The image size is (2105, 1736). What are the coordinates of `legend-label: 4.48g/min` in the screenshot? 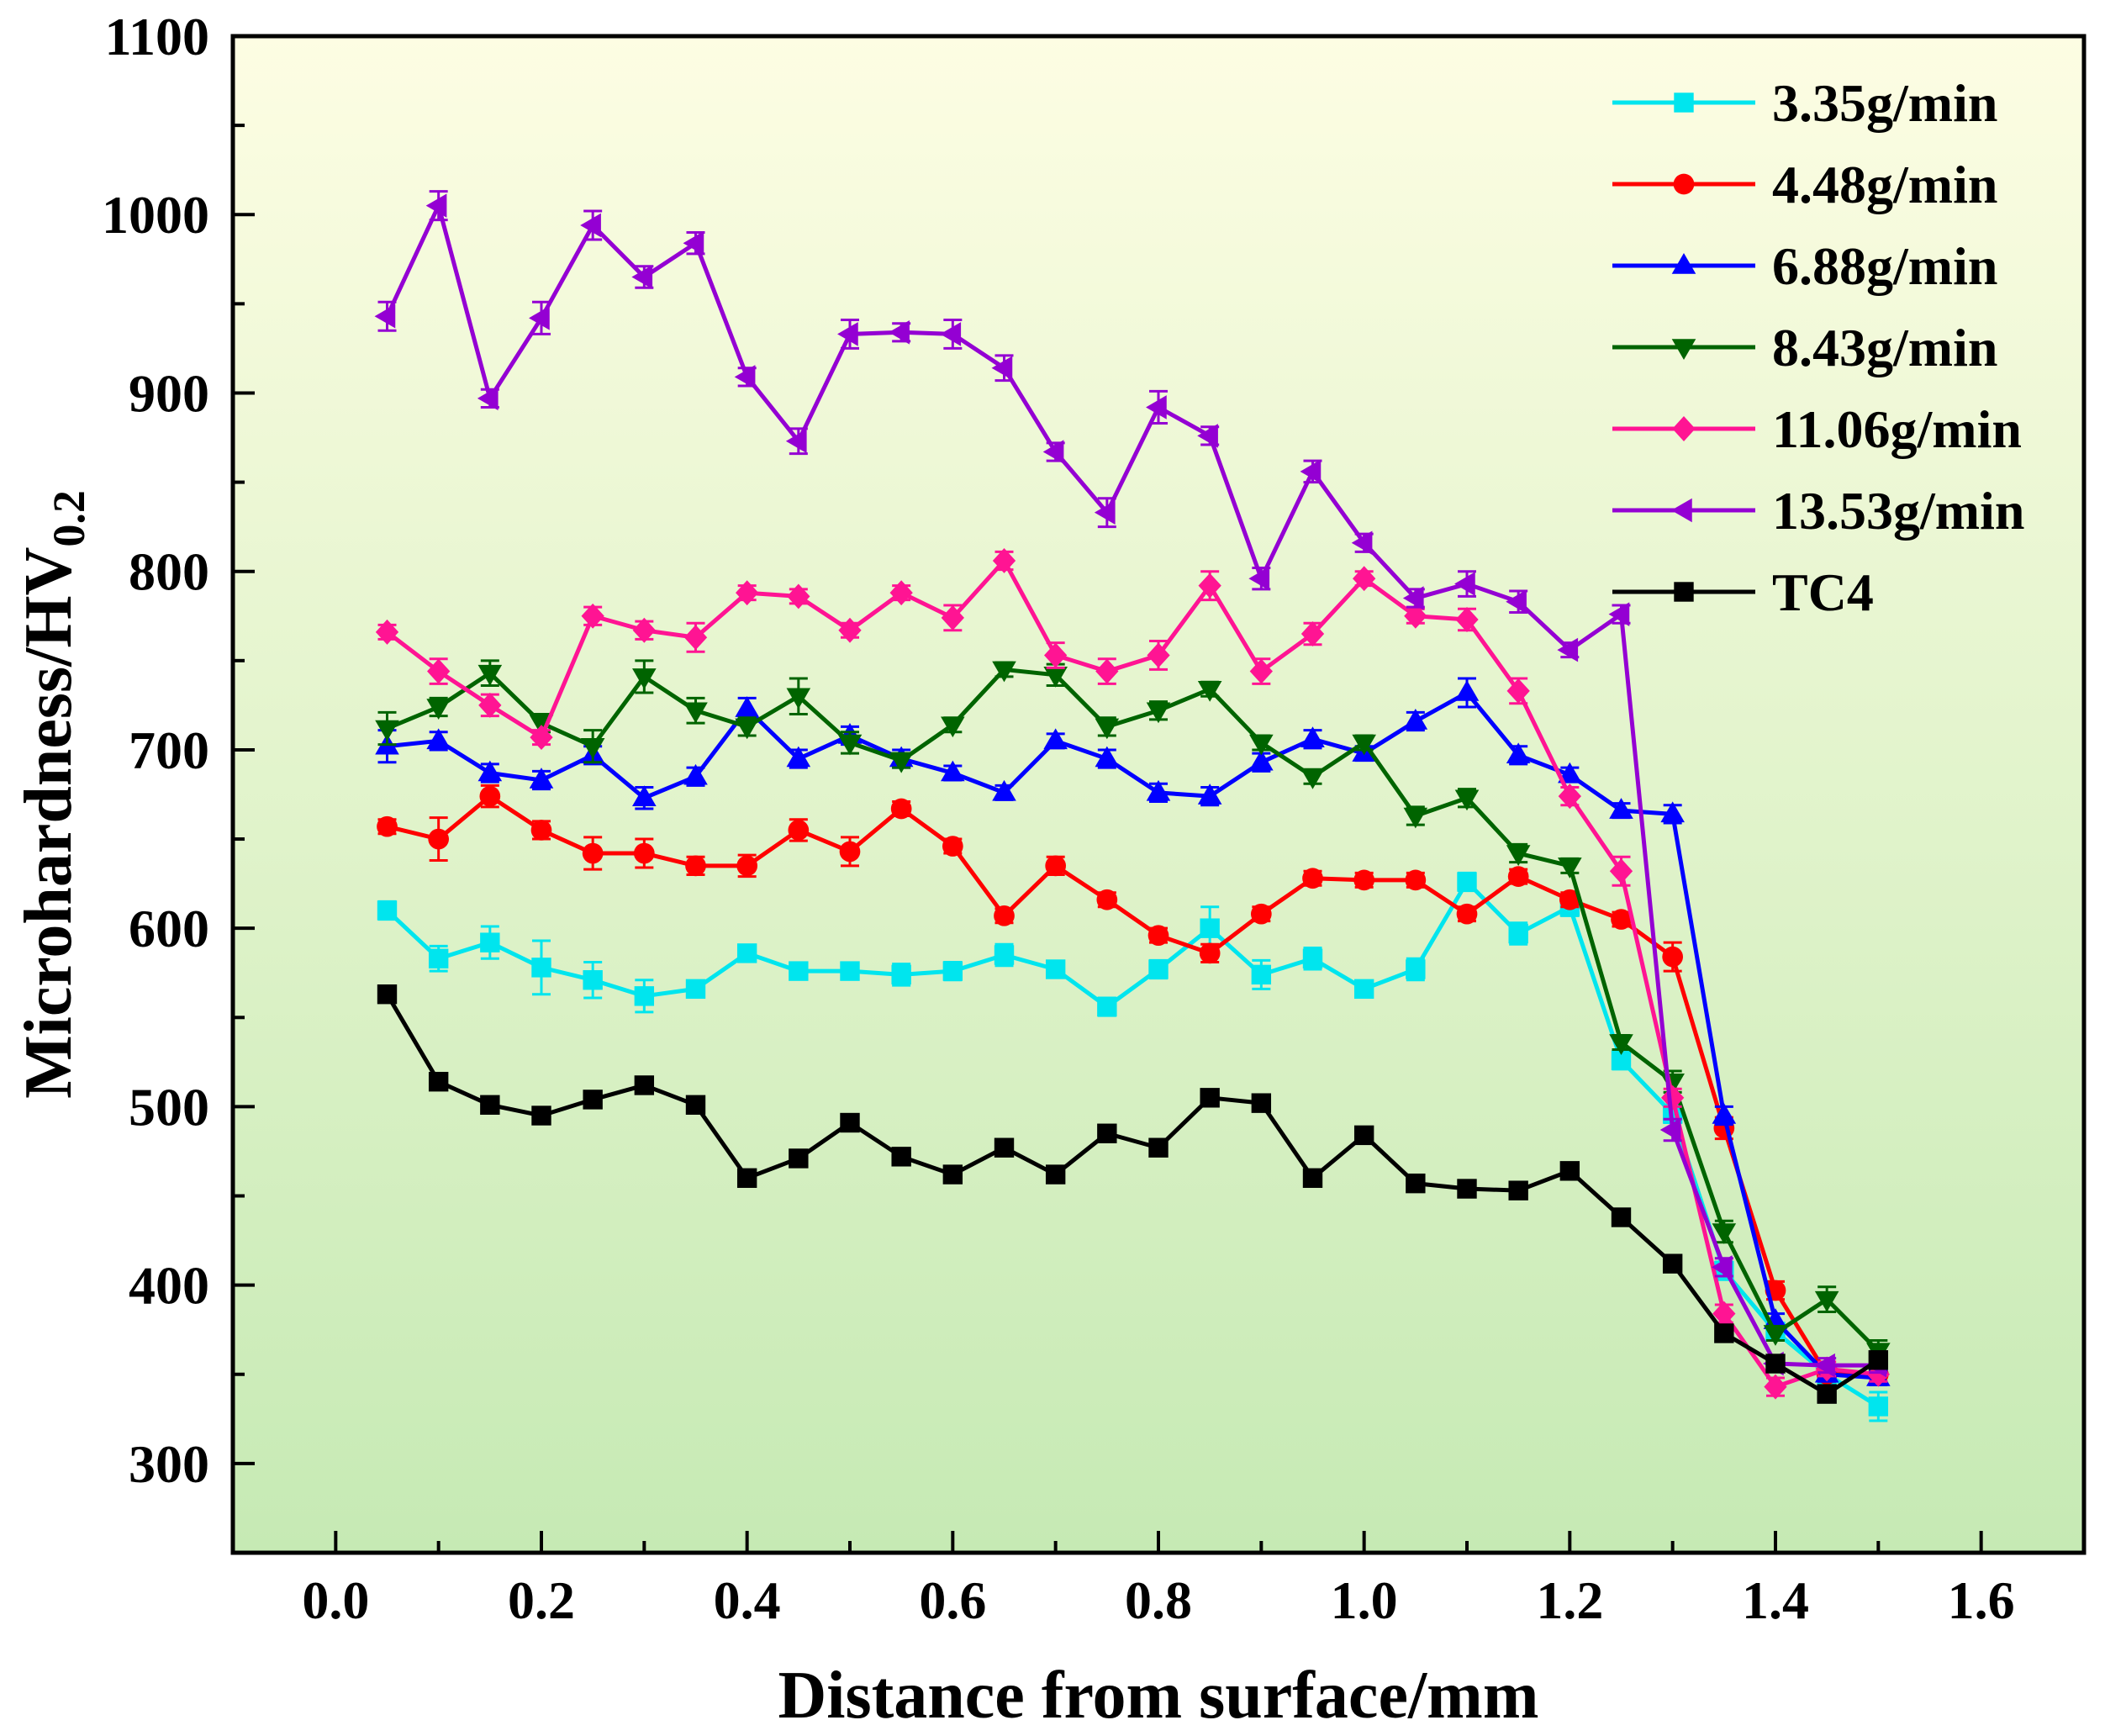 It's located at (1884, 184).